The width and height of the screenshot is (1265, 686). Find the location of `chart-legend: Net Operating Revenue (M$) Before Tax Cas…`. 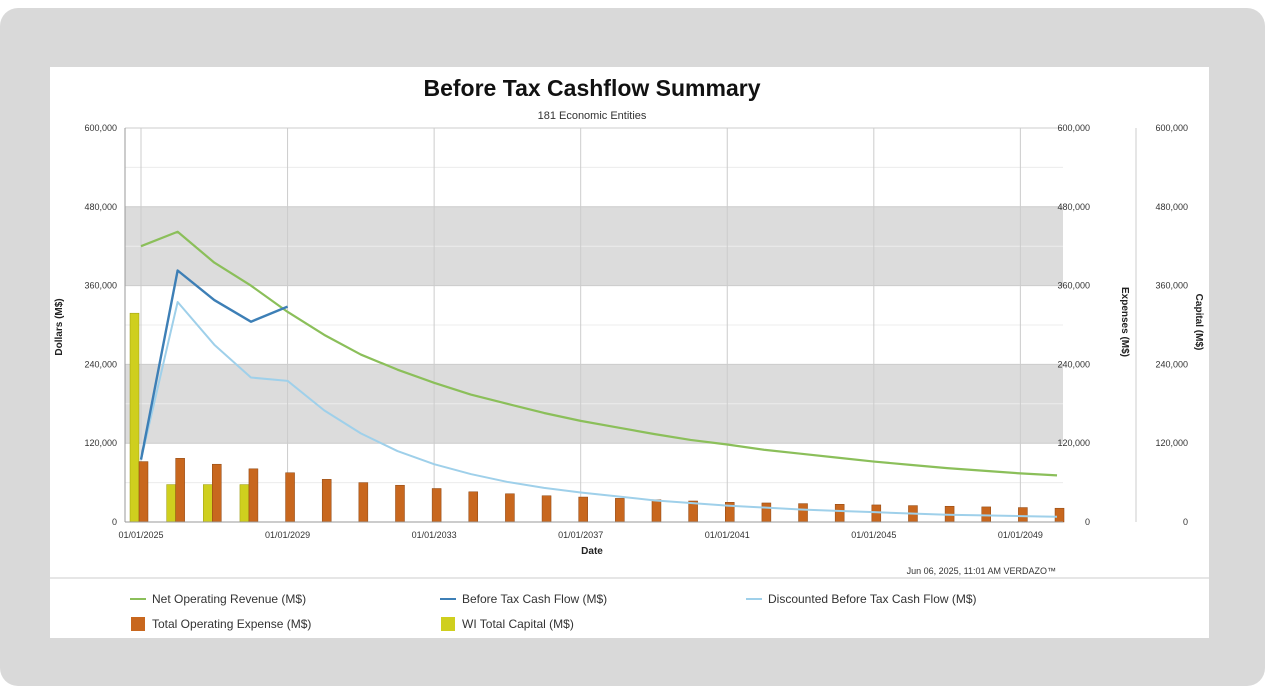

chart-legend: Net Operating Revenue (M$) Before Tax Cas… is located at coordinates (553, 611).